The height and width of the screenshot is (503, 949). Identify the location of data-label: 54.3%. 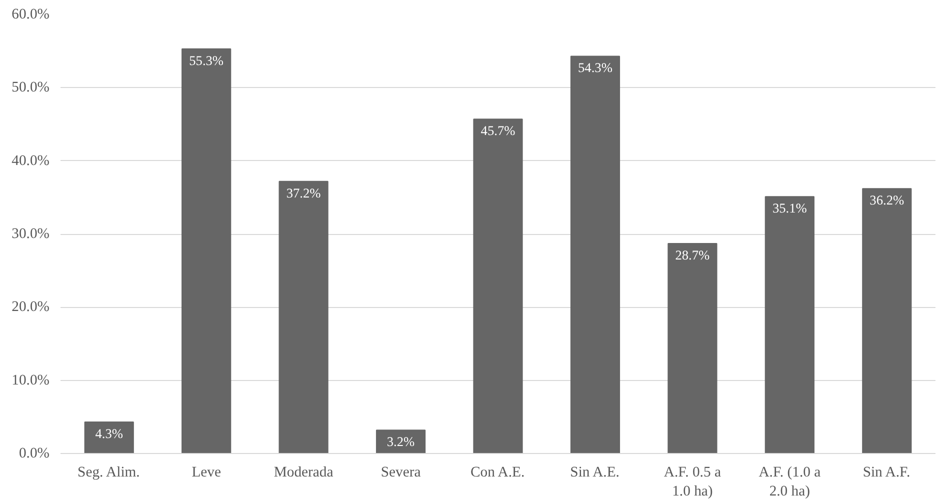
(595, 68).